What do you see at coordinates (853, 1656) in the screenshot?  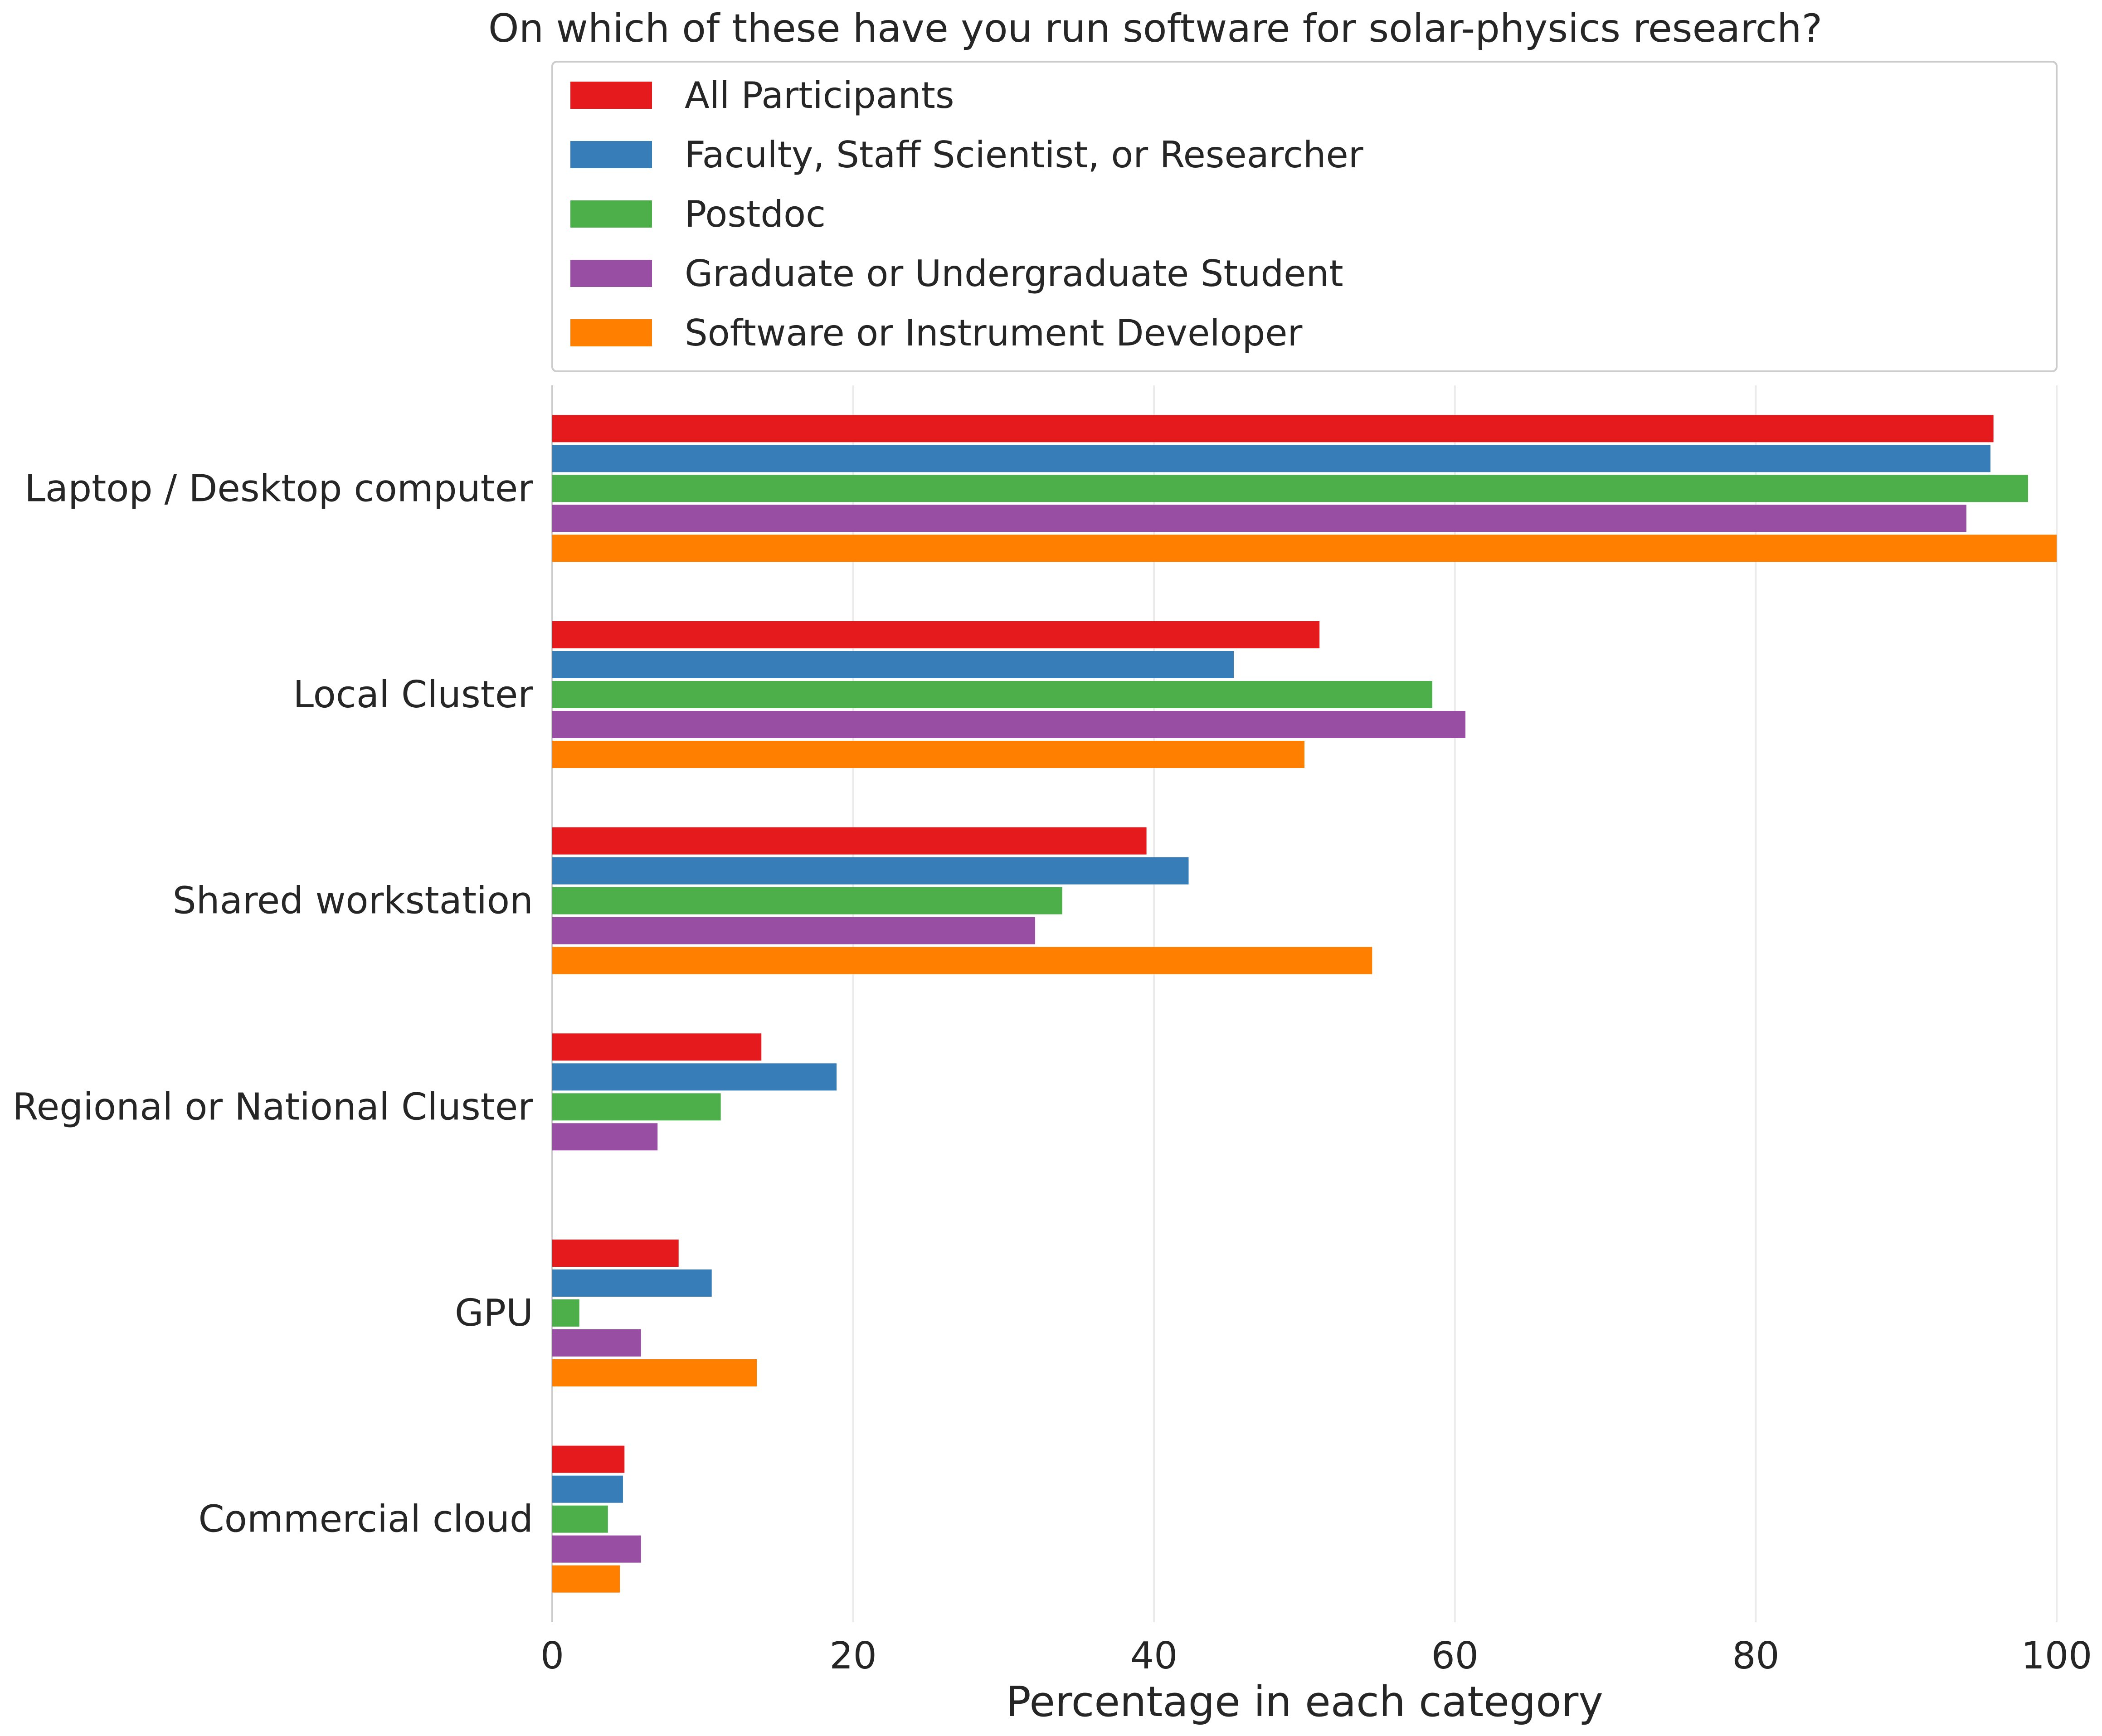 I see `x-tick-label: 20` at bounding box center [853, 1656].